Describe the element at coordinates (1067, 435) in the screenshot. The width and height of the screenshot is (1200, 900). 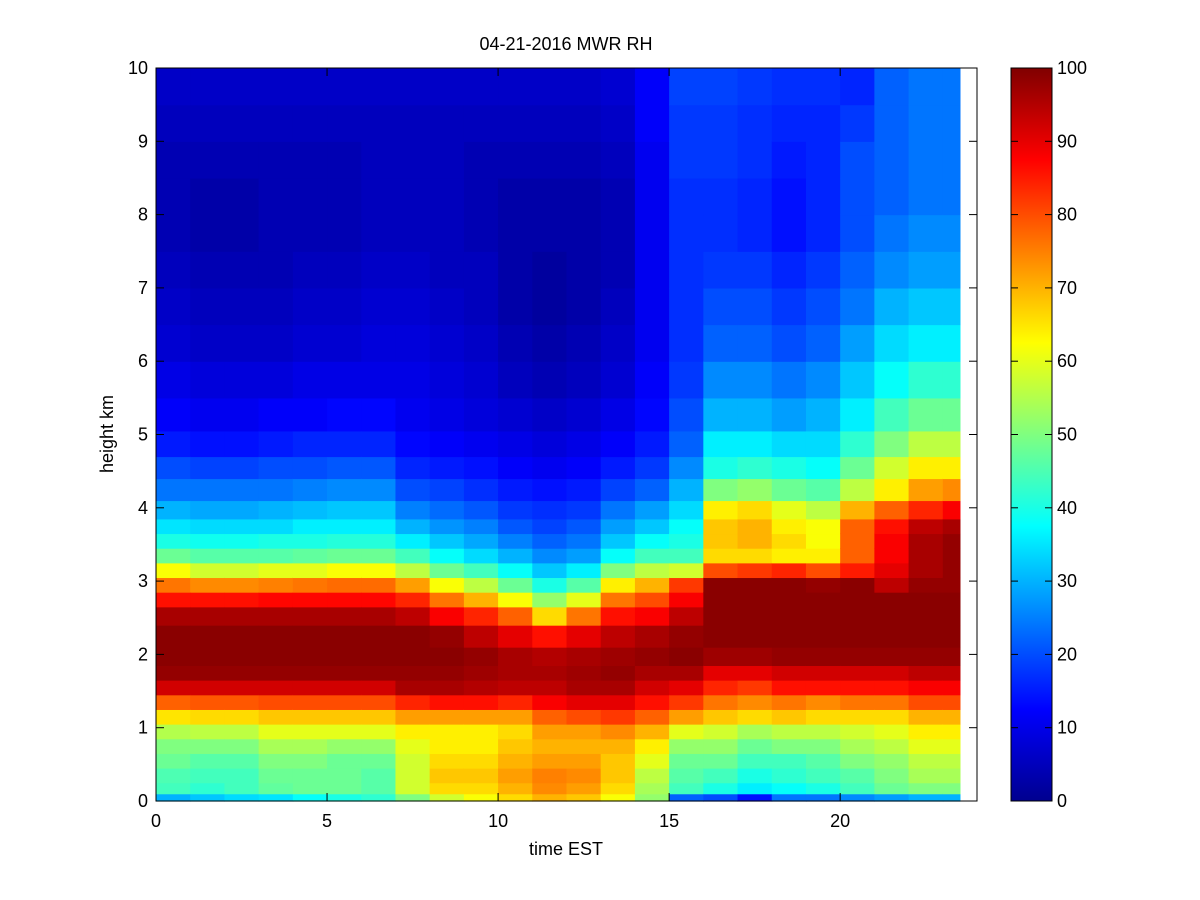
I see `colorbar-tick-label: 50` at that location.